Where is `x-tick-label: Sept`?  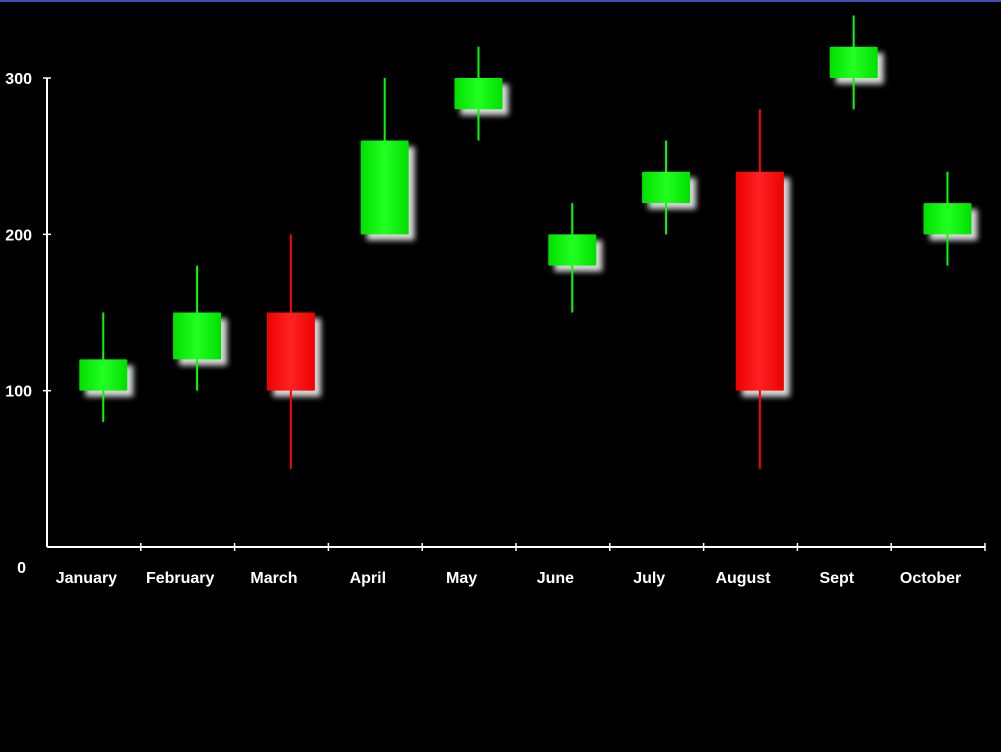
x-tick-label: Sept is located at coordinates (836, 578).